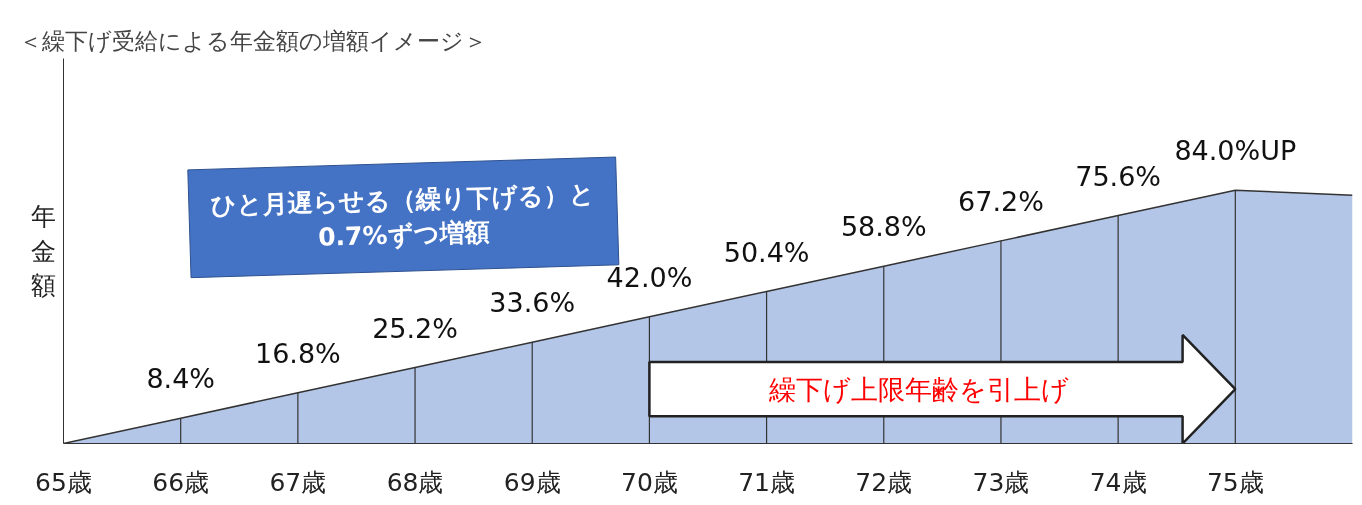 The height and width of the screenshot is (505, 1362). Describe the element at coordinates (649, 482) in the screenshot. I see `x-tick-label: 70歳` at that location.